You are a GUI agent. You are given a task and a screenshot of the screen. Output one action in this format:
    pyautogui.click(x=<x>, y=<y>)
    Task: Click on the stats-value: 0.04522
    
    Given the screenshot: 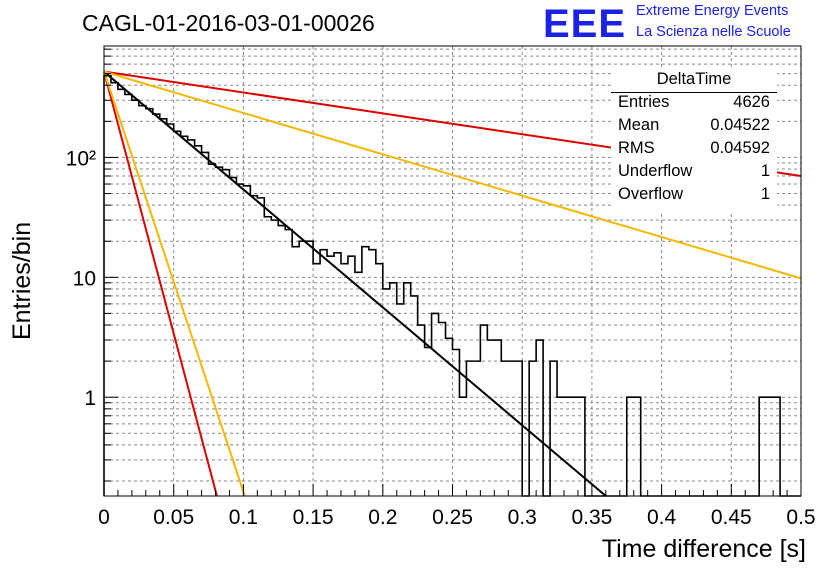 What is the action you would take?
    pyautogui.click(x=740, y=125)
    